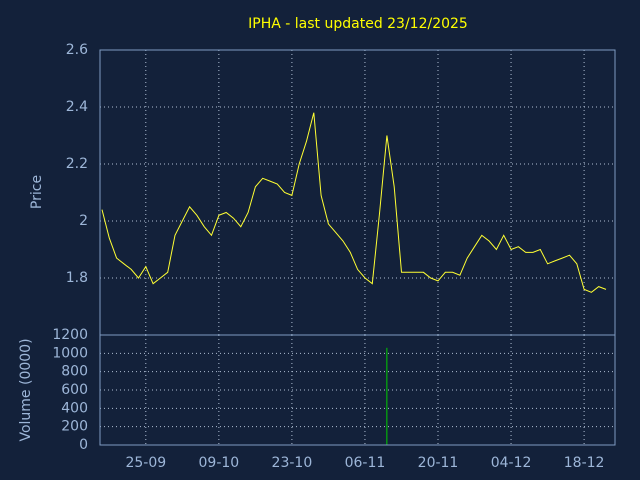  What do you see at coordinates (37, 192) in the screenshot?
I see `y-axis-label: Price` at bounding box center [37, 192].